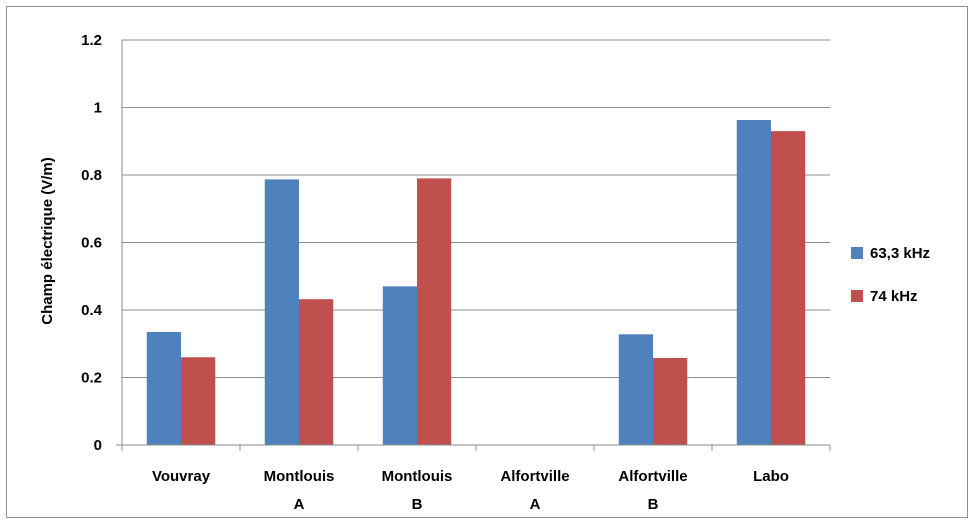  I want to click on legend-label: 63,3 kHz, so click(900, 253).